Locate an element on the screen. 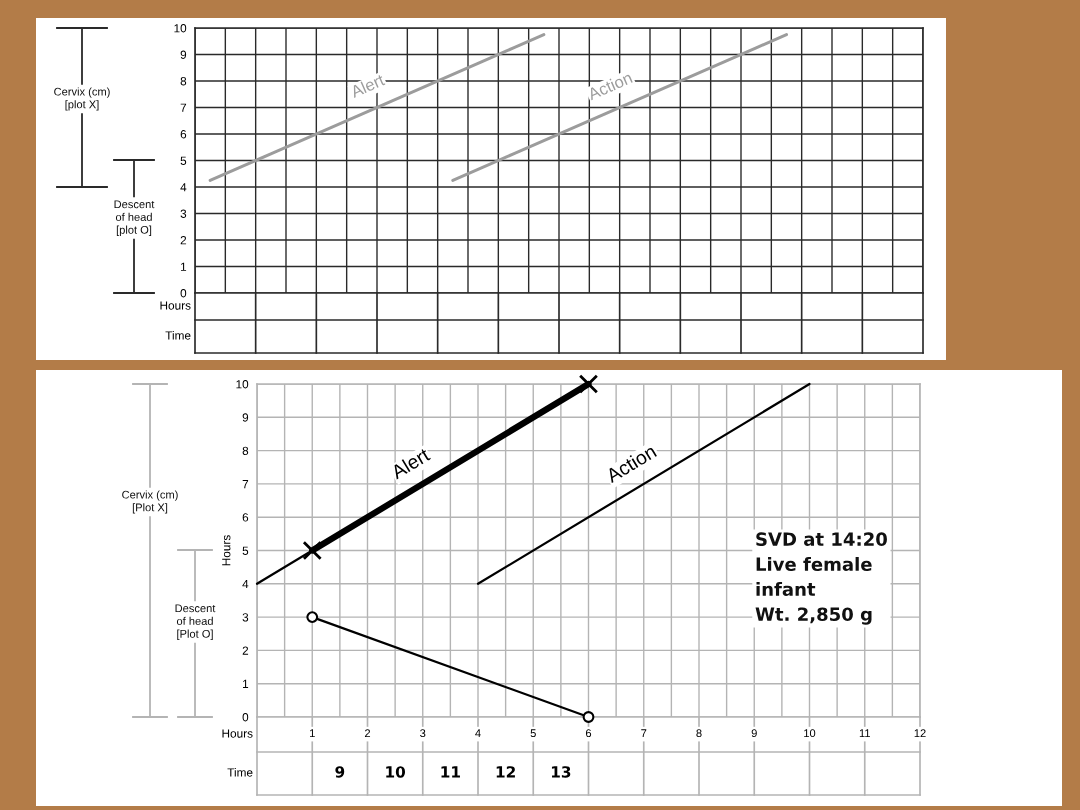 Image resolution: width=1080 pixels, height=810 pixels. x2-tick-label: 12 is located at coordinates (505, 772).